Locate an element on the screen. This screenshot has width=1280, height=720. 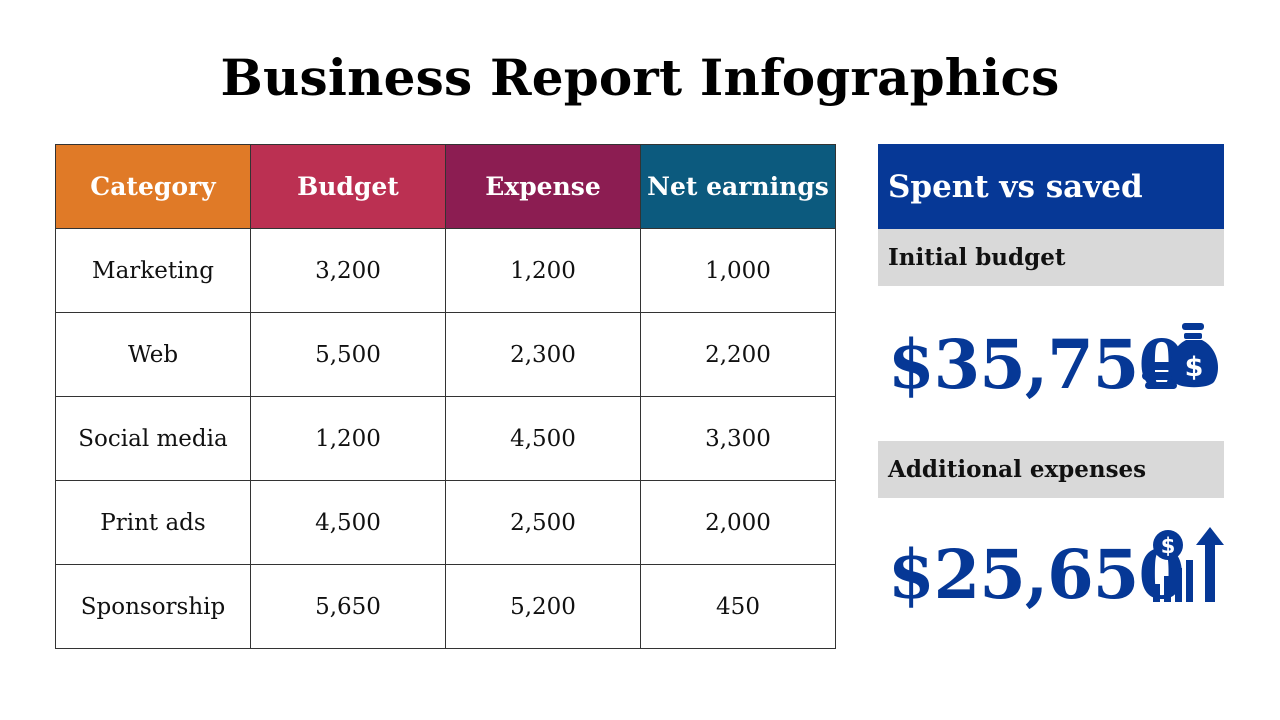
table-row: Web 5,500 2,300 2,200 is located at coordinates (445, 354).